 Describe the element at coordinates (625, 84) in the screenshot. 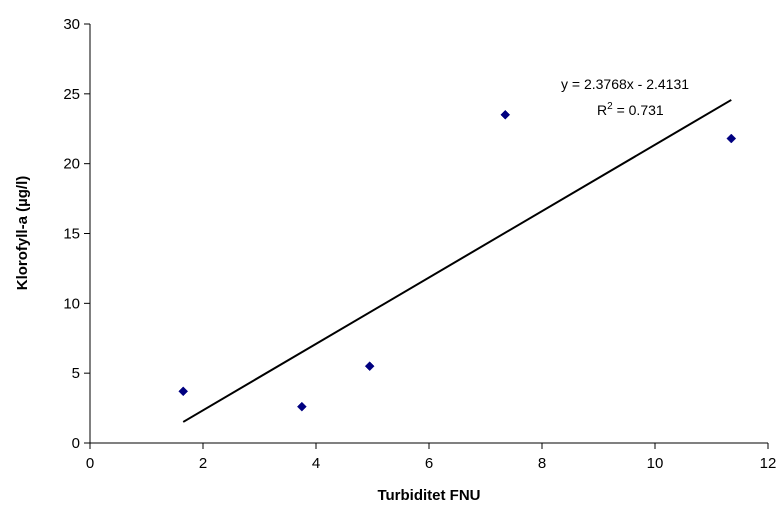

I see `trendline-equation: y = 2.3768x - 2.4131` at that location.